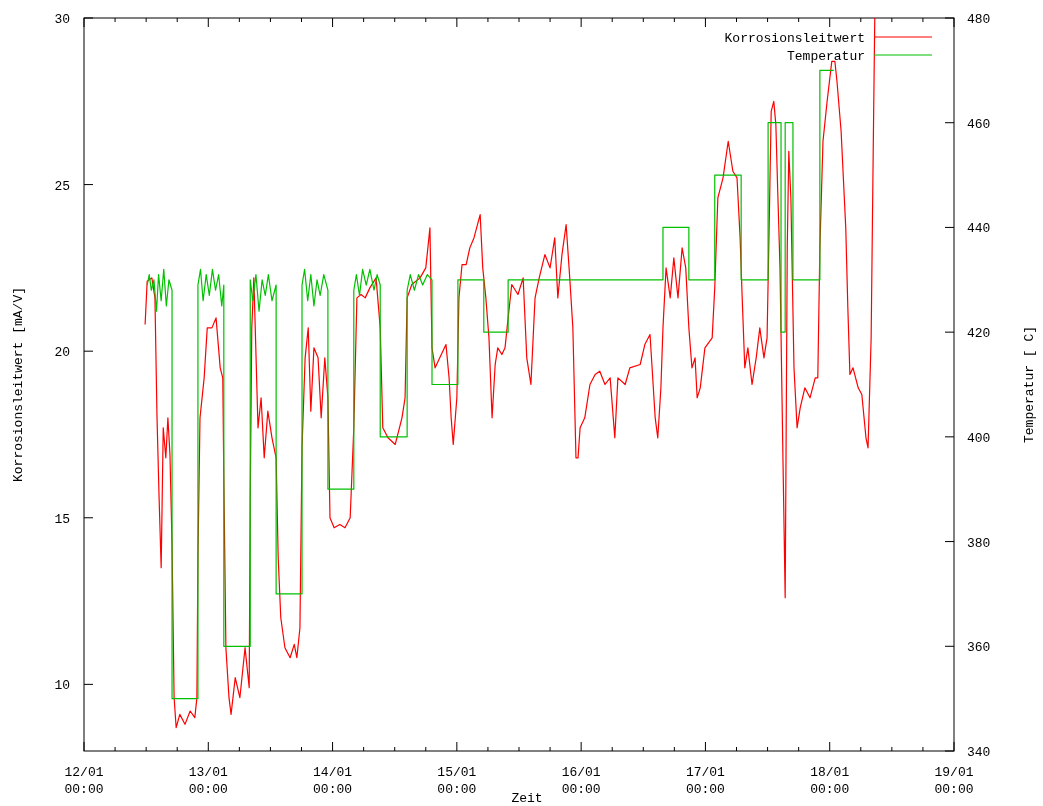 The width and height of the screenshot is (1043, 806). What do you see at coordinates (979, 334) in the screenshot?
I see `y2-tick-label: 420` at bounding box center [979, 334].